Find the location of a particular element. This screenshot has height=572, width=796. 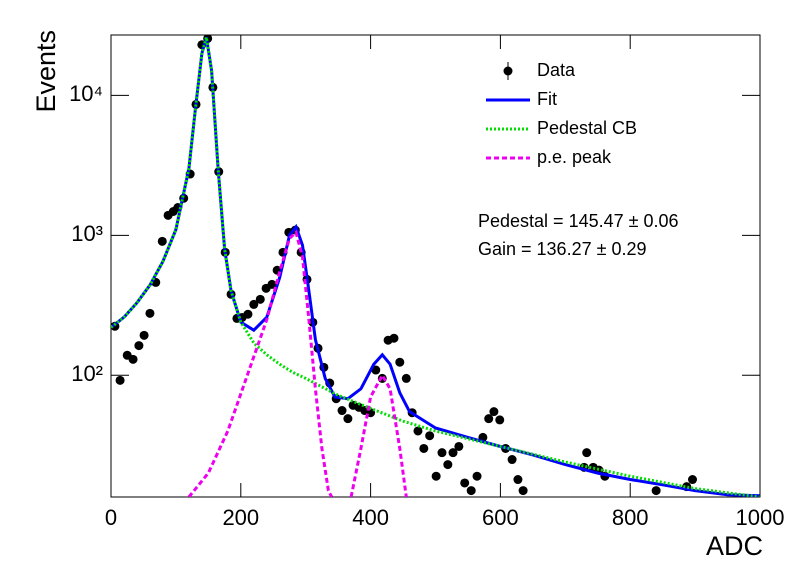

y-tick-label: 10⁴ is located at coordinates (86, 93).